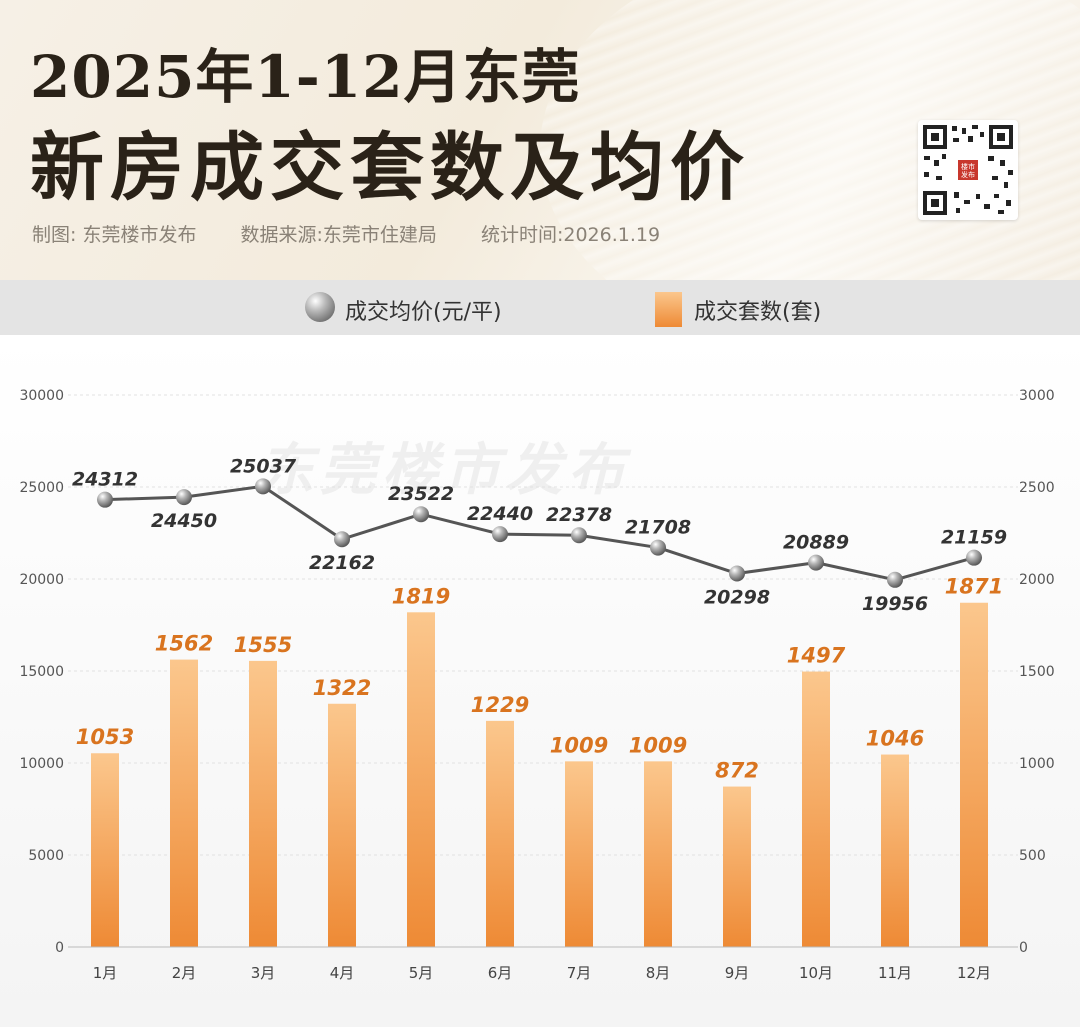 The width and height of the screenshot is (1080, 1027). What do you see at coordinates (737, 598) in the screenshot?
I see `price-value-label: 20298` at bounding box center [737, 598].